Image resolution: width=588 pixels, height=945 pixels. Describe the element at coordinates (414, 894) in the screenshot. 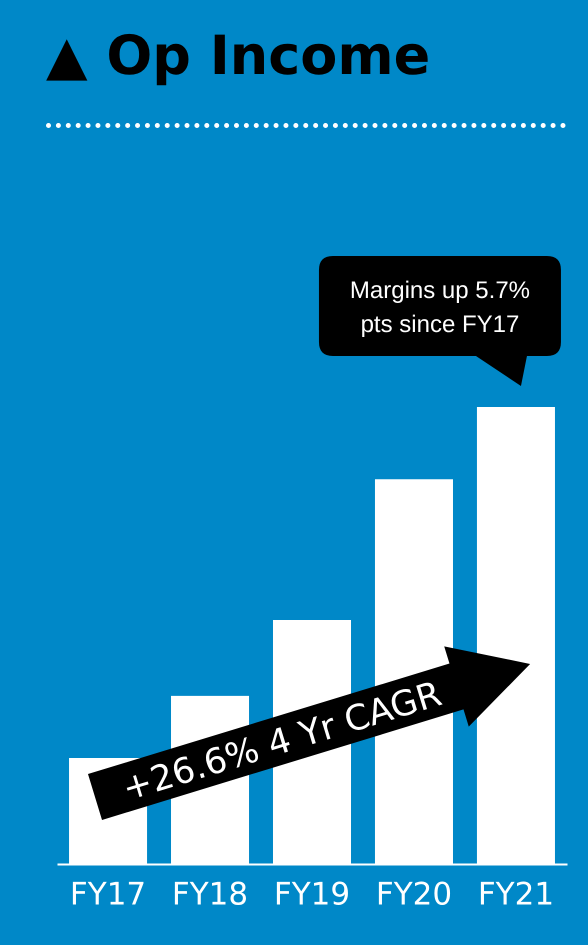

I see `x-tick-label: FY20` at that location.